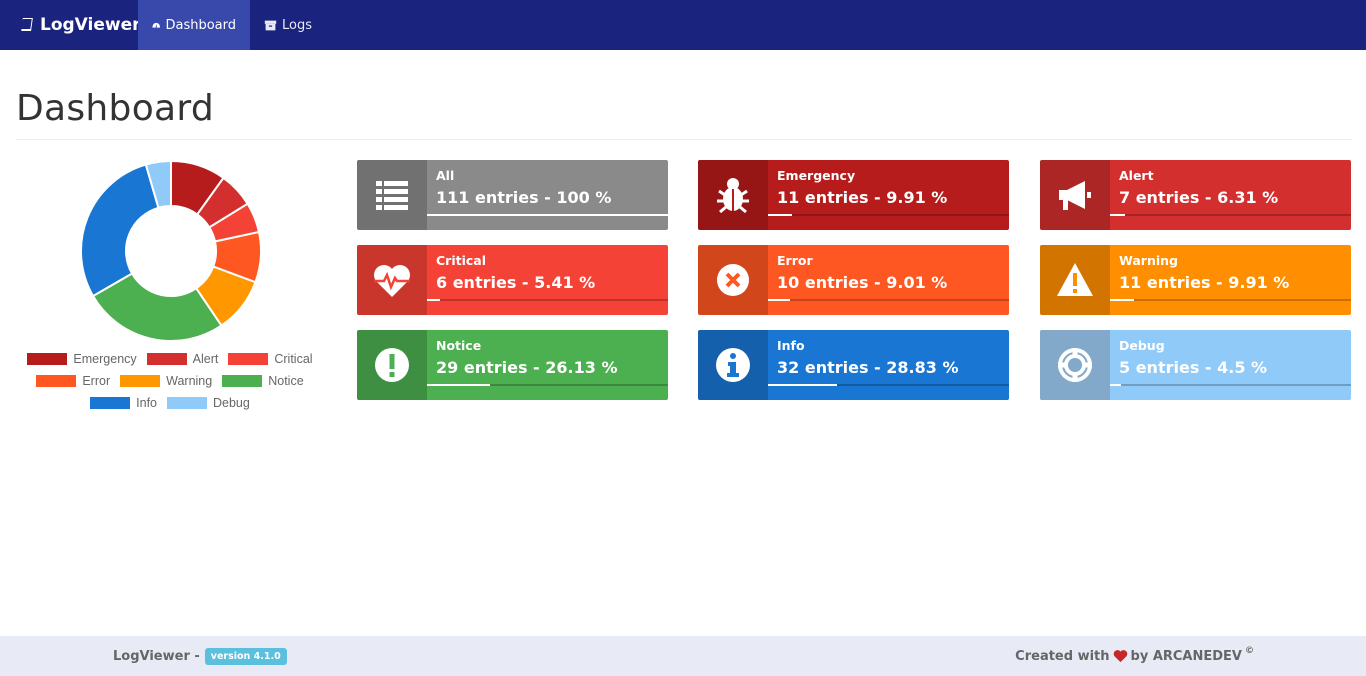  I want to click on stat-box-notice: Notice 29 entries - 26.13 %, so click(512, 365).